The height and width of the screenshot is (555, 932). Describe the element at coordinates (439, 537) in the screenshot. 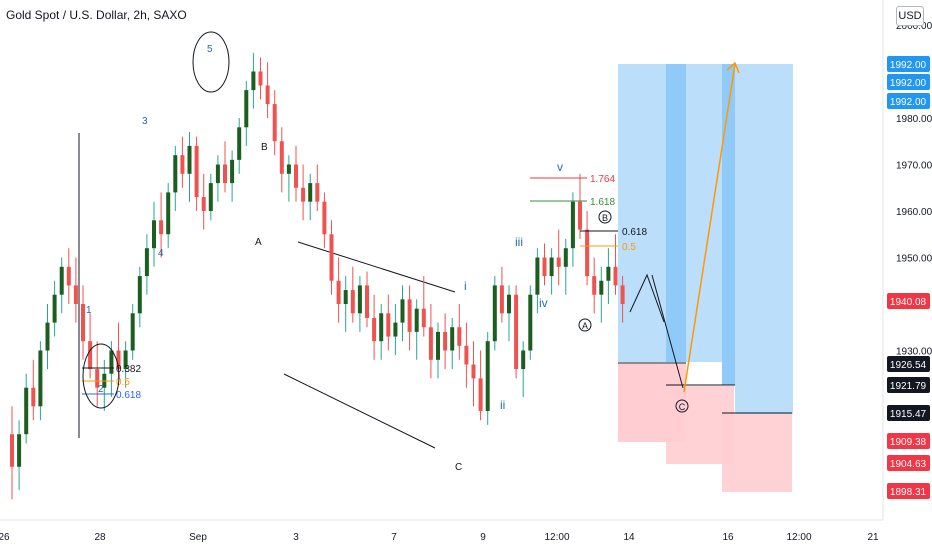

I see `time-axis-ticks: 26 28 Sep 3 7 9 12:00 14 16 12:00 21` at that location.